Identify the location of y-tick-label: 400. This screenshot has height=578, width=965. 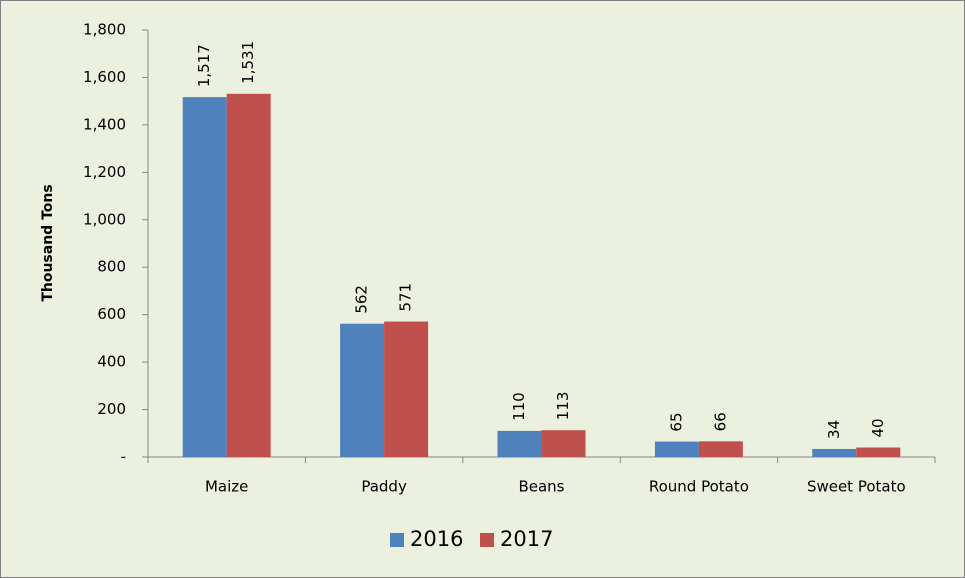
(111, 362).